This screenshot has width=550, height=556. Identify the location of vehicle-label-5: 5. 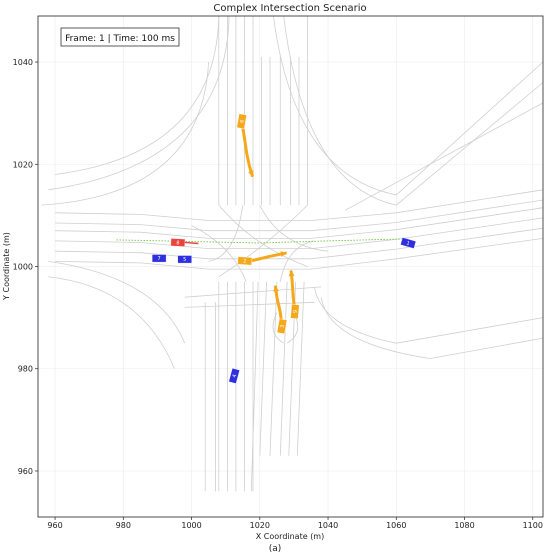
(184, 260).